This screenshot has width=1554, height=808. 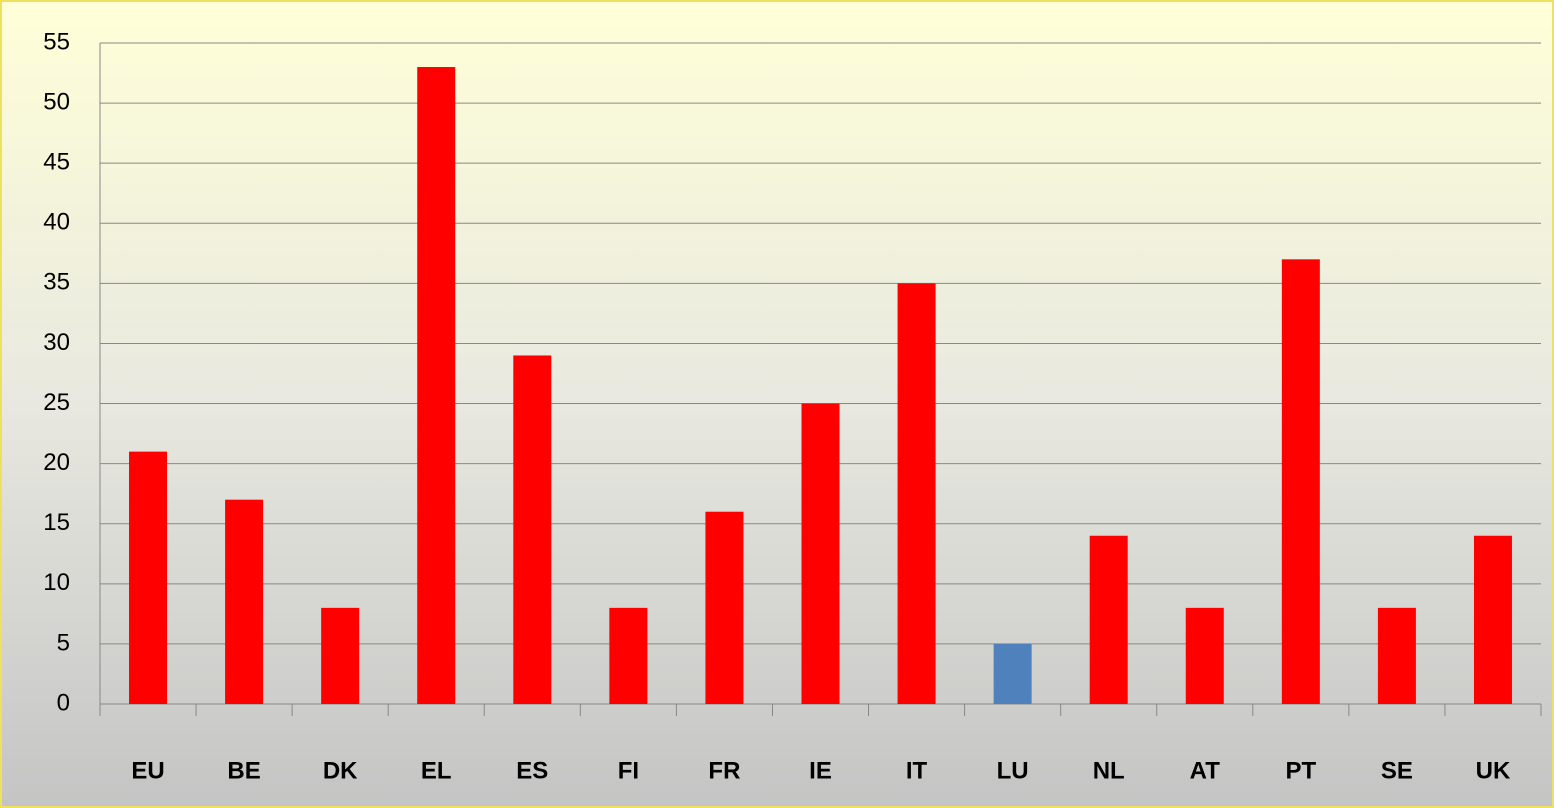 What do you see at coordinates (1013, 770) in the screenshot?
I see `x-tick-label: LU` at bounding box center [1013, 770].